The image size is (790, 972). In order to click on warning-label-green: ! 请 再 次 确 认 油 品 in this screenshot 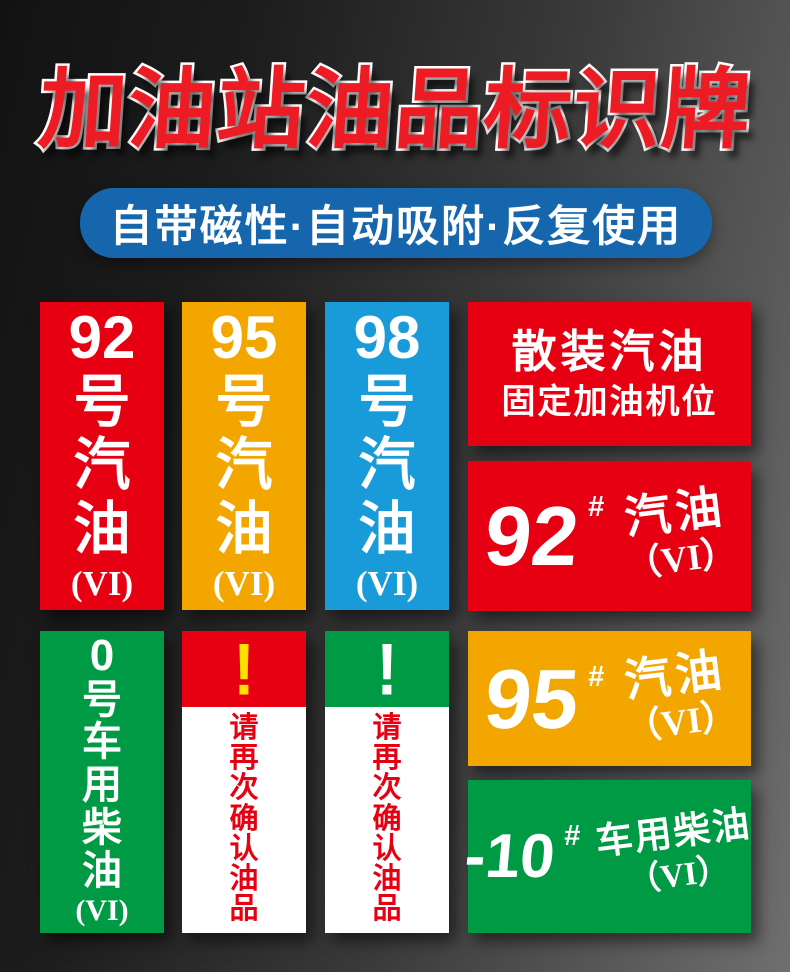, I will do `click(387, 782)`.